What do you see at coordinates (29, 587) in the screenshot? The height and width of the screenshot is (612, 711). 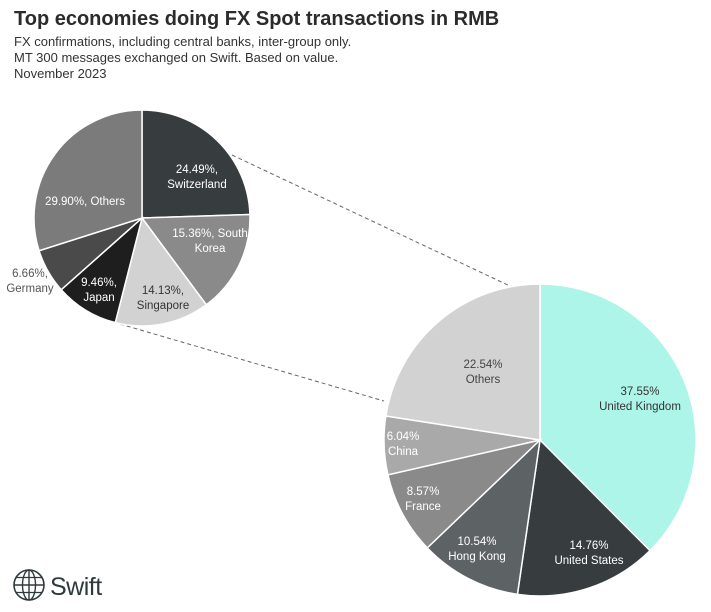 I see `globe-icon` at bounding box center [29, 587].